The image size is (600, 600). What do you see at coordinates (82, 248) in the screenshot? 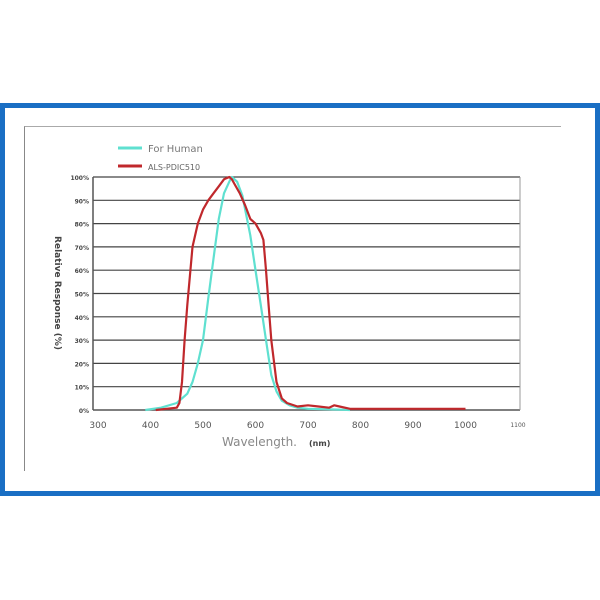
I see `y-tick-label: 70%` at bounding box center [82, 248].